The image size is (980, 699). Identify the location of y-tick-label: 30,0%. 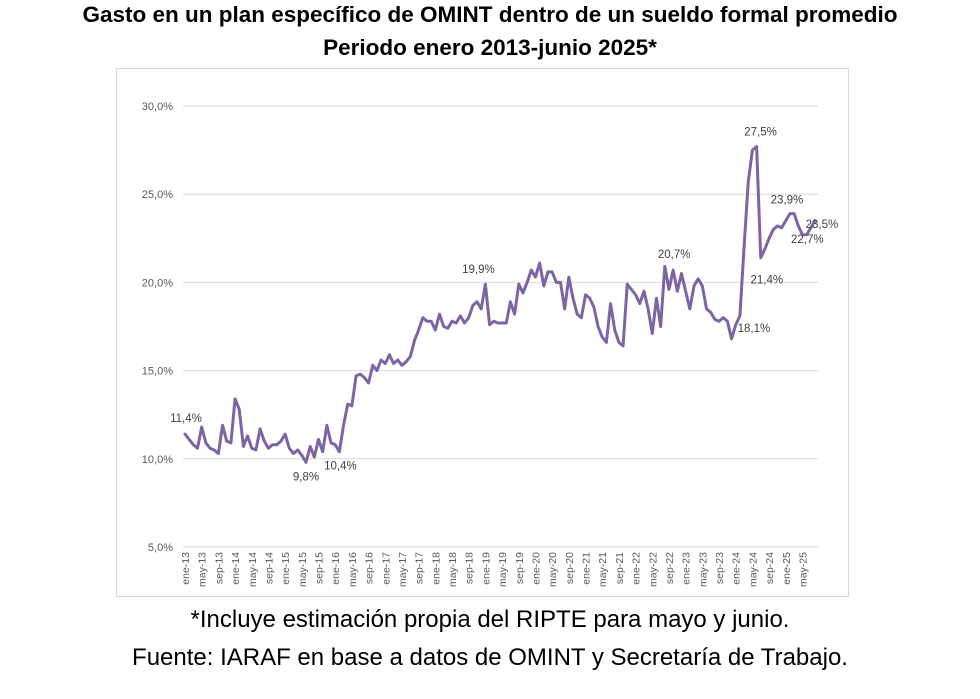
(157, 107).